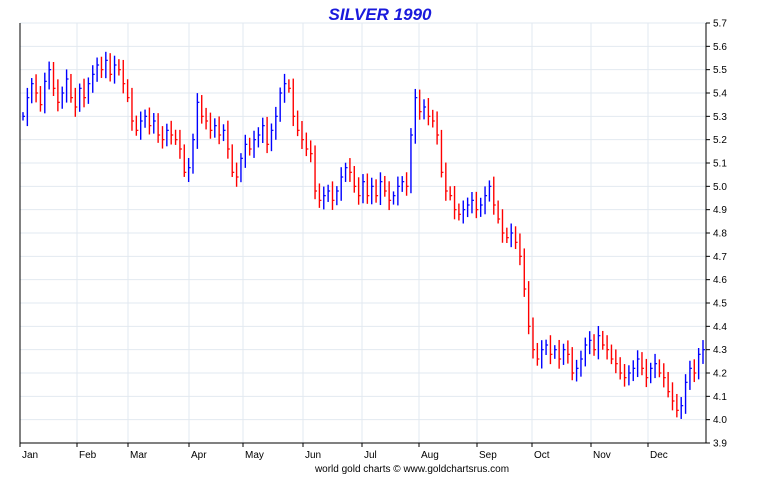 The image size is (760, 480). What do you see at coordinates (488, 455) in the screenshot?
I see `x-tick-label: Sep` at bounding box center [488, 455].